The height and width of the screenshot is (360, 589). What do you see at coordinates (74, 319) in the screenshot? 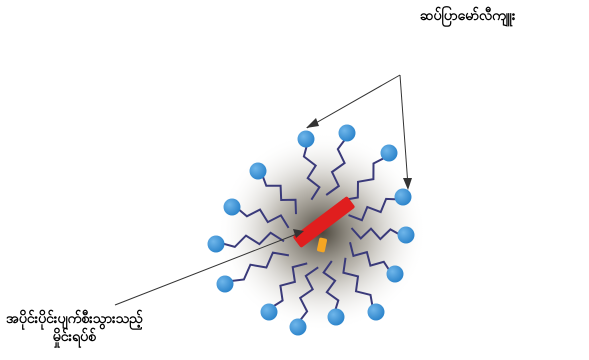
I see `broken-virus-label-line1: အပိုင်းပိုင်းပျက်စီးသွားသည့်` at bounding box center [74, 319].